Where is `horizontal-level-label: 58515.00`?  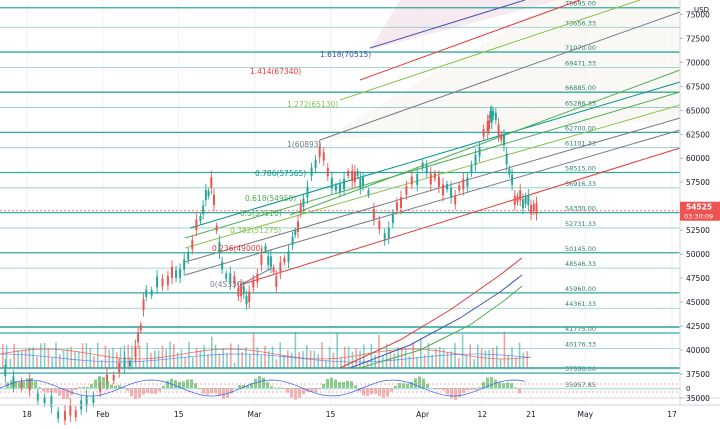
horizontal-level-label: 58515.00 is located at coordinates (580, 168).